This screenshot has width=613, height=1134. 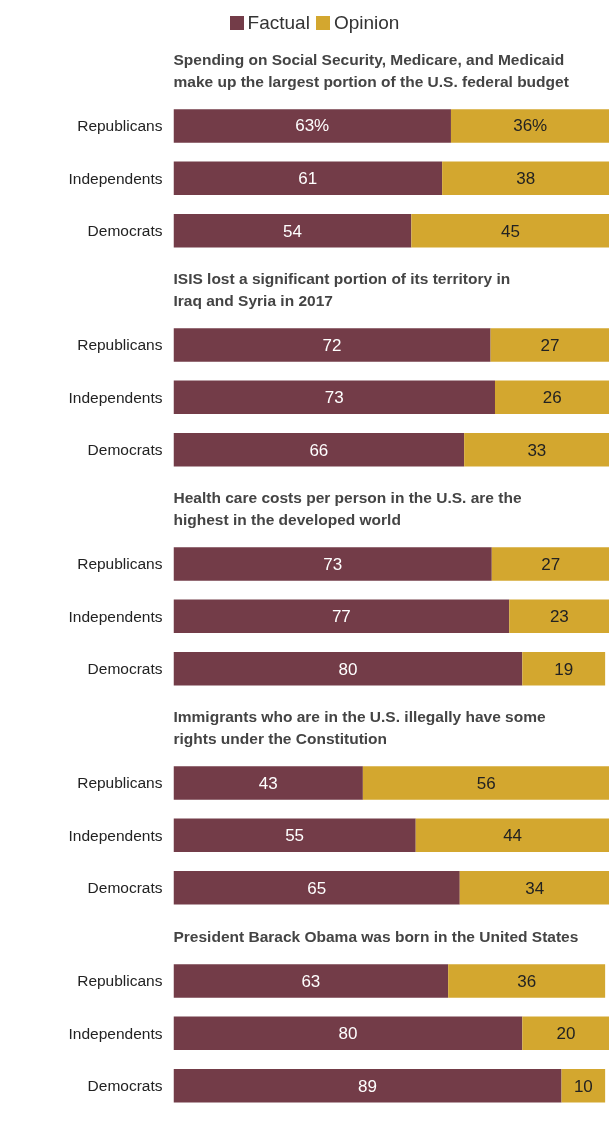 I want to click on data-label: 43, so click(x=268, y=783).